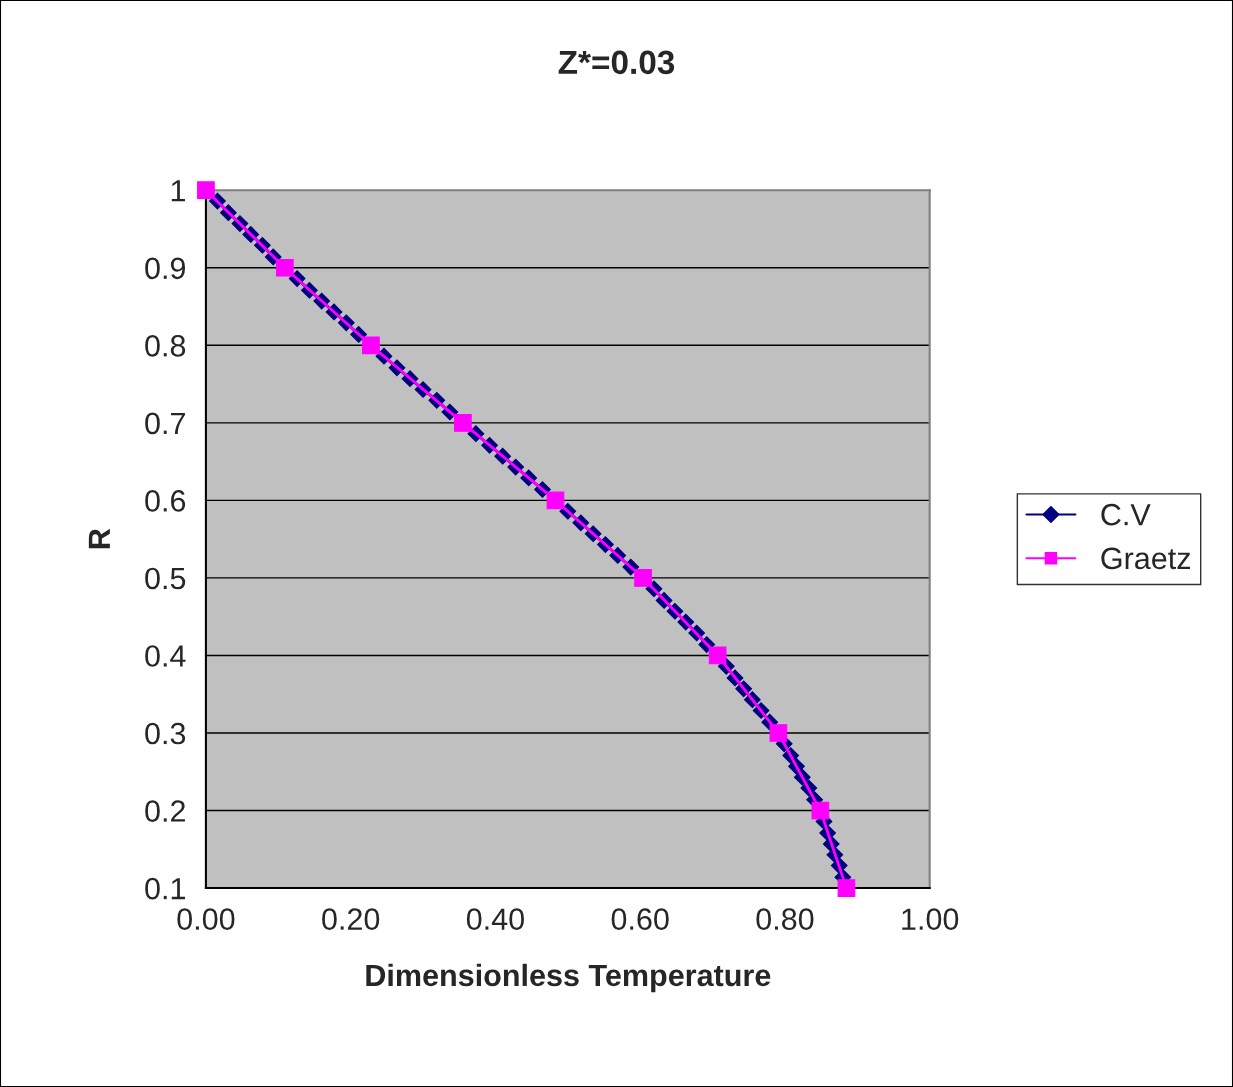 Image resolution: width=1233 pixels, height=1087 pixels. Describe the element at coordinates (165, 423) in the screenshot. I see `y-tick-label: 0.7` at that location.